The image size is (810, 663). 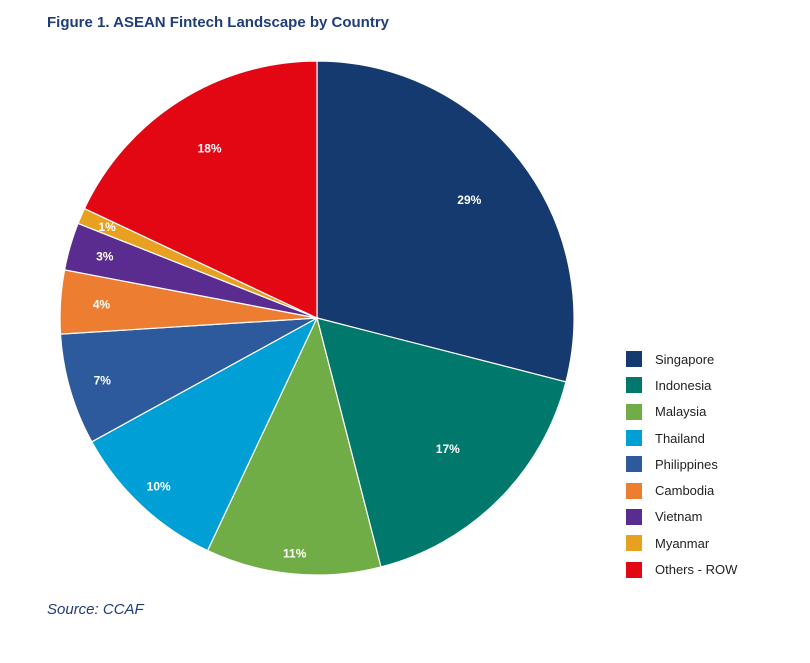 I want to click on legend-item-thailand: Thailand, so click(x=681, y=438).